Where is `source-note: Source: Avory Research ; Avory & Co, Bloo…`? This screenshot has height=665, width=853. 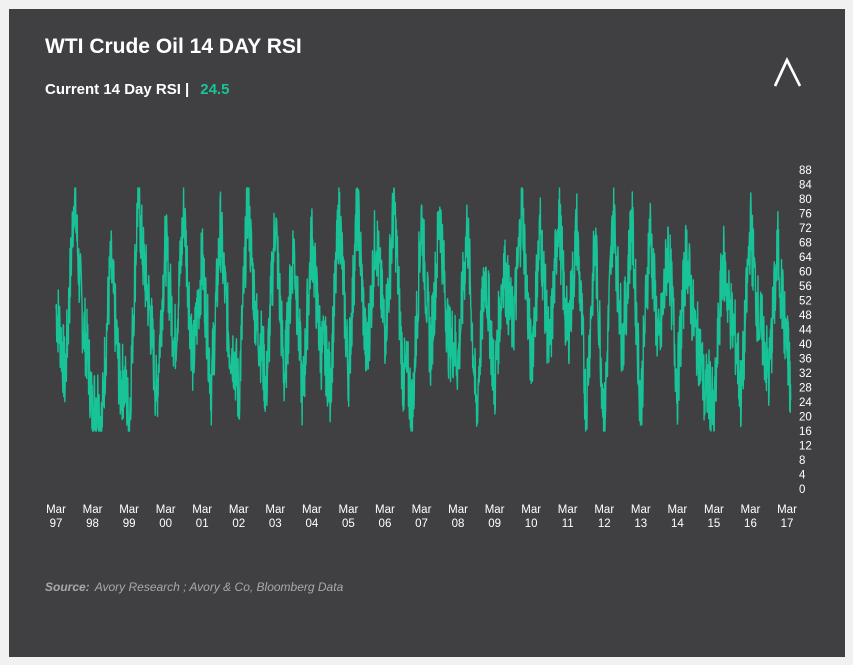 source-note: Source: Avory Research ; Avory & Co, Bloo… is located at coordinates (194, 587).